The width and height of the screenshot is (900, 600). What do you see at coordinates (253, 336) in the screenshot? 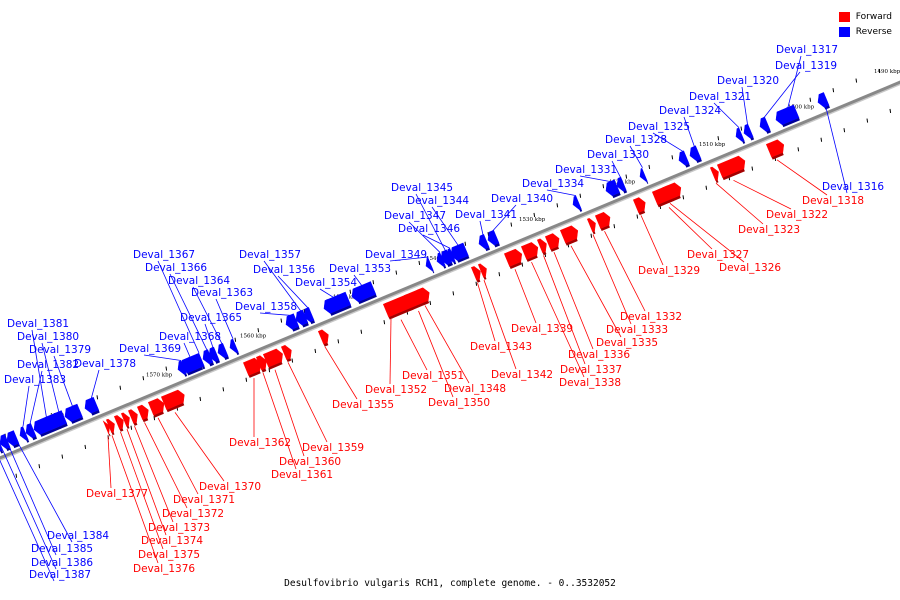
I see `tick-label: 1560 kbp` at bounding box center [253, 336].